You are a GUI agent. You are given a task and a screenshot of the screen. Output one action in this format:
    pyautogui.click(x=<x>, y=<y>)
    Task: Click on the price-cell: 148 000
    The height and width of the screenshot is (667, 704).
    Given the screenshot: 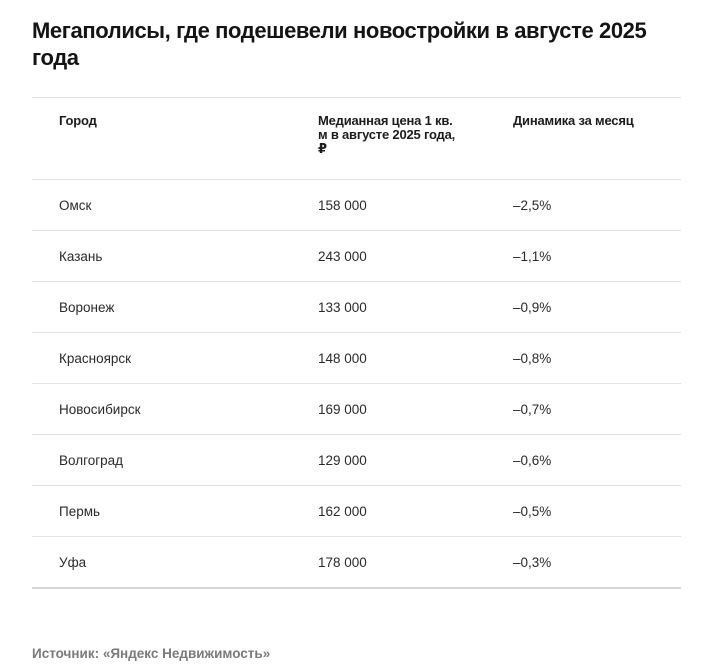 What is the action you would take?
    pyautogui.click(x=342, y=358)
    